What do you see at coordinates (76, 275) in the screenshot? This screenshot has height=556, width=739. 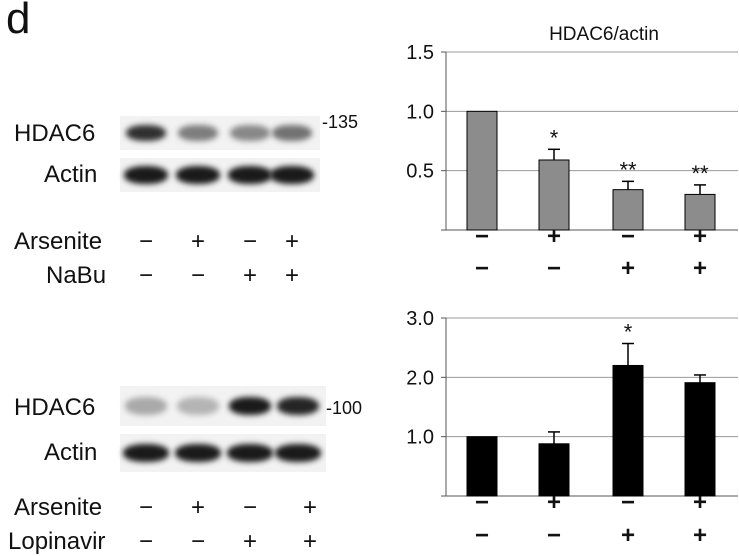 I see `blot-top-treatment-2: NaBu` at bounding box center [76, 275].